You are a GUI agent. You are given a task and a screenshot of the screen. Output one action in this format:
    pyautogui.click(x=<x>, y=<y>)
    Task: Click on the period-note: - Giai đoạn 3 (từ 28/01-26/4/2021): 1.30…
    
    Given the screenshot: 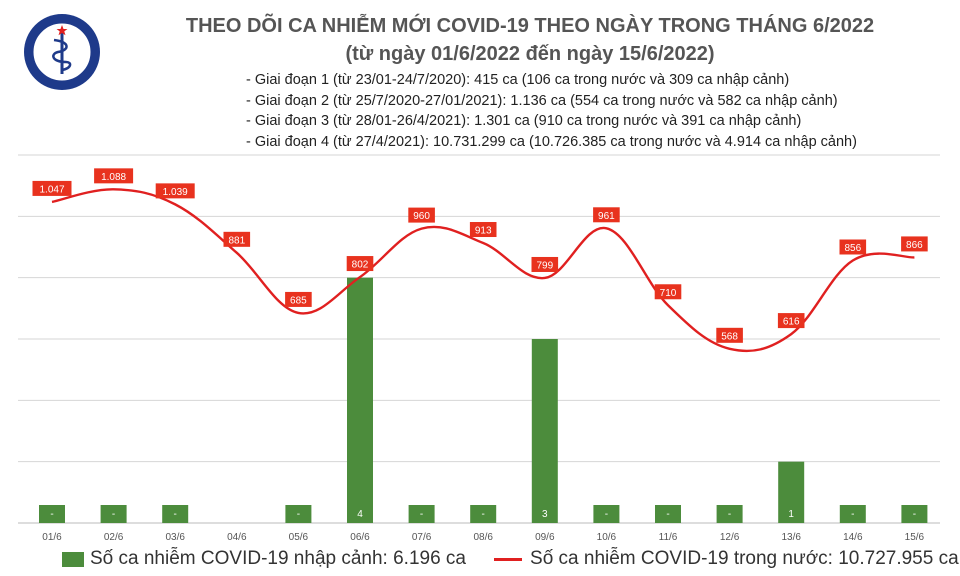 What is the action you would take?
    pyautogui.click(x=524, y=121)
    